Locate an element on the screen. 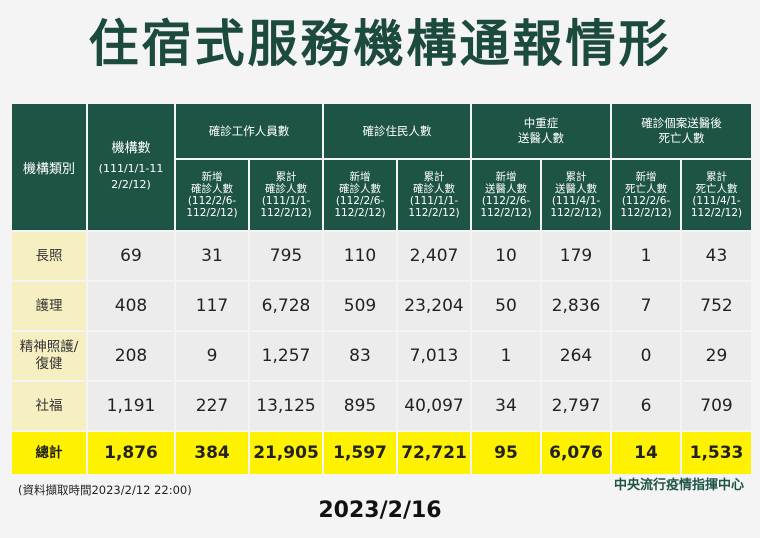 The height and width of the screenshot is (538, 760). header-category: 機構類別 is located at coordinates (49, 167).